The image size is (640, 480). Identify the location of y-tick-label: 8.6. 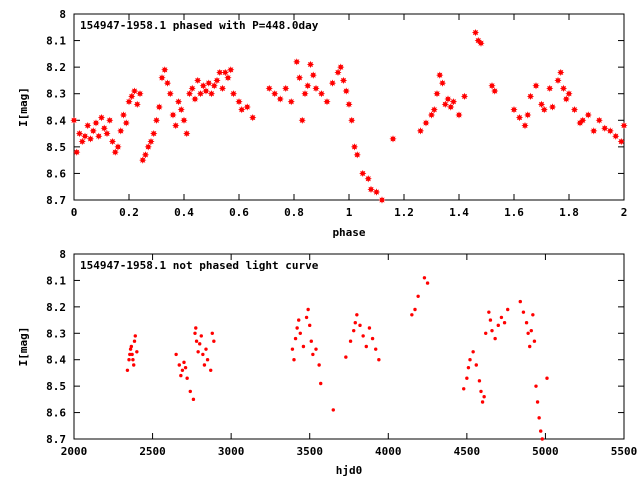
(56, 413).